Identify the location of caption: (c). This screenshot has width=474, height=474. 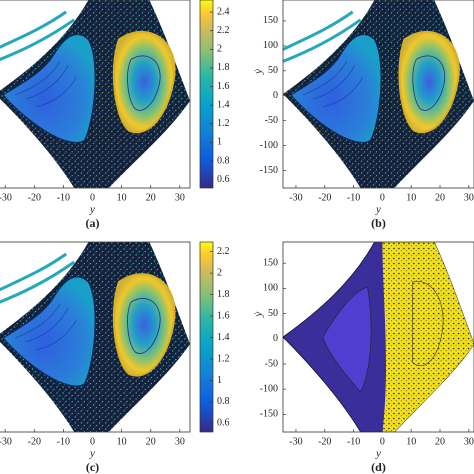
(92, 467).